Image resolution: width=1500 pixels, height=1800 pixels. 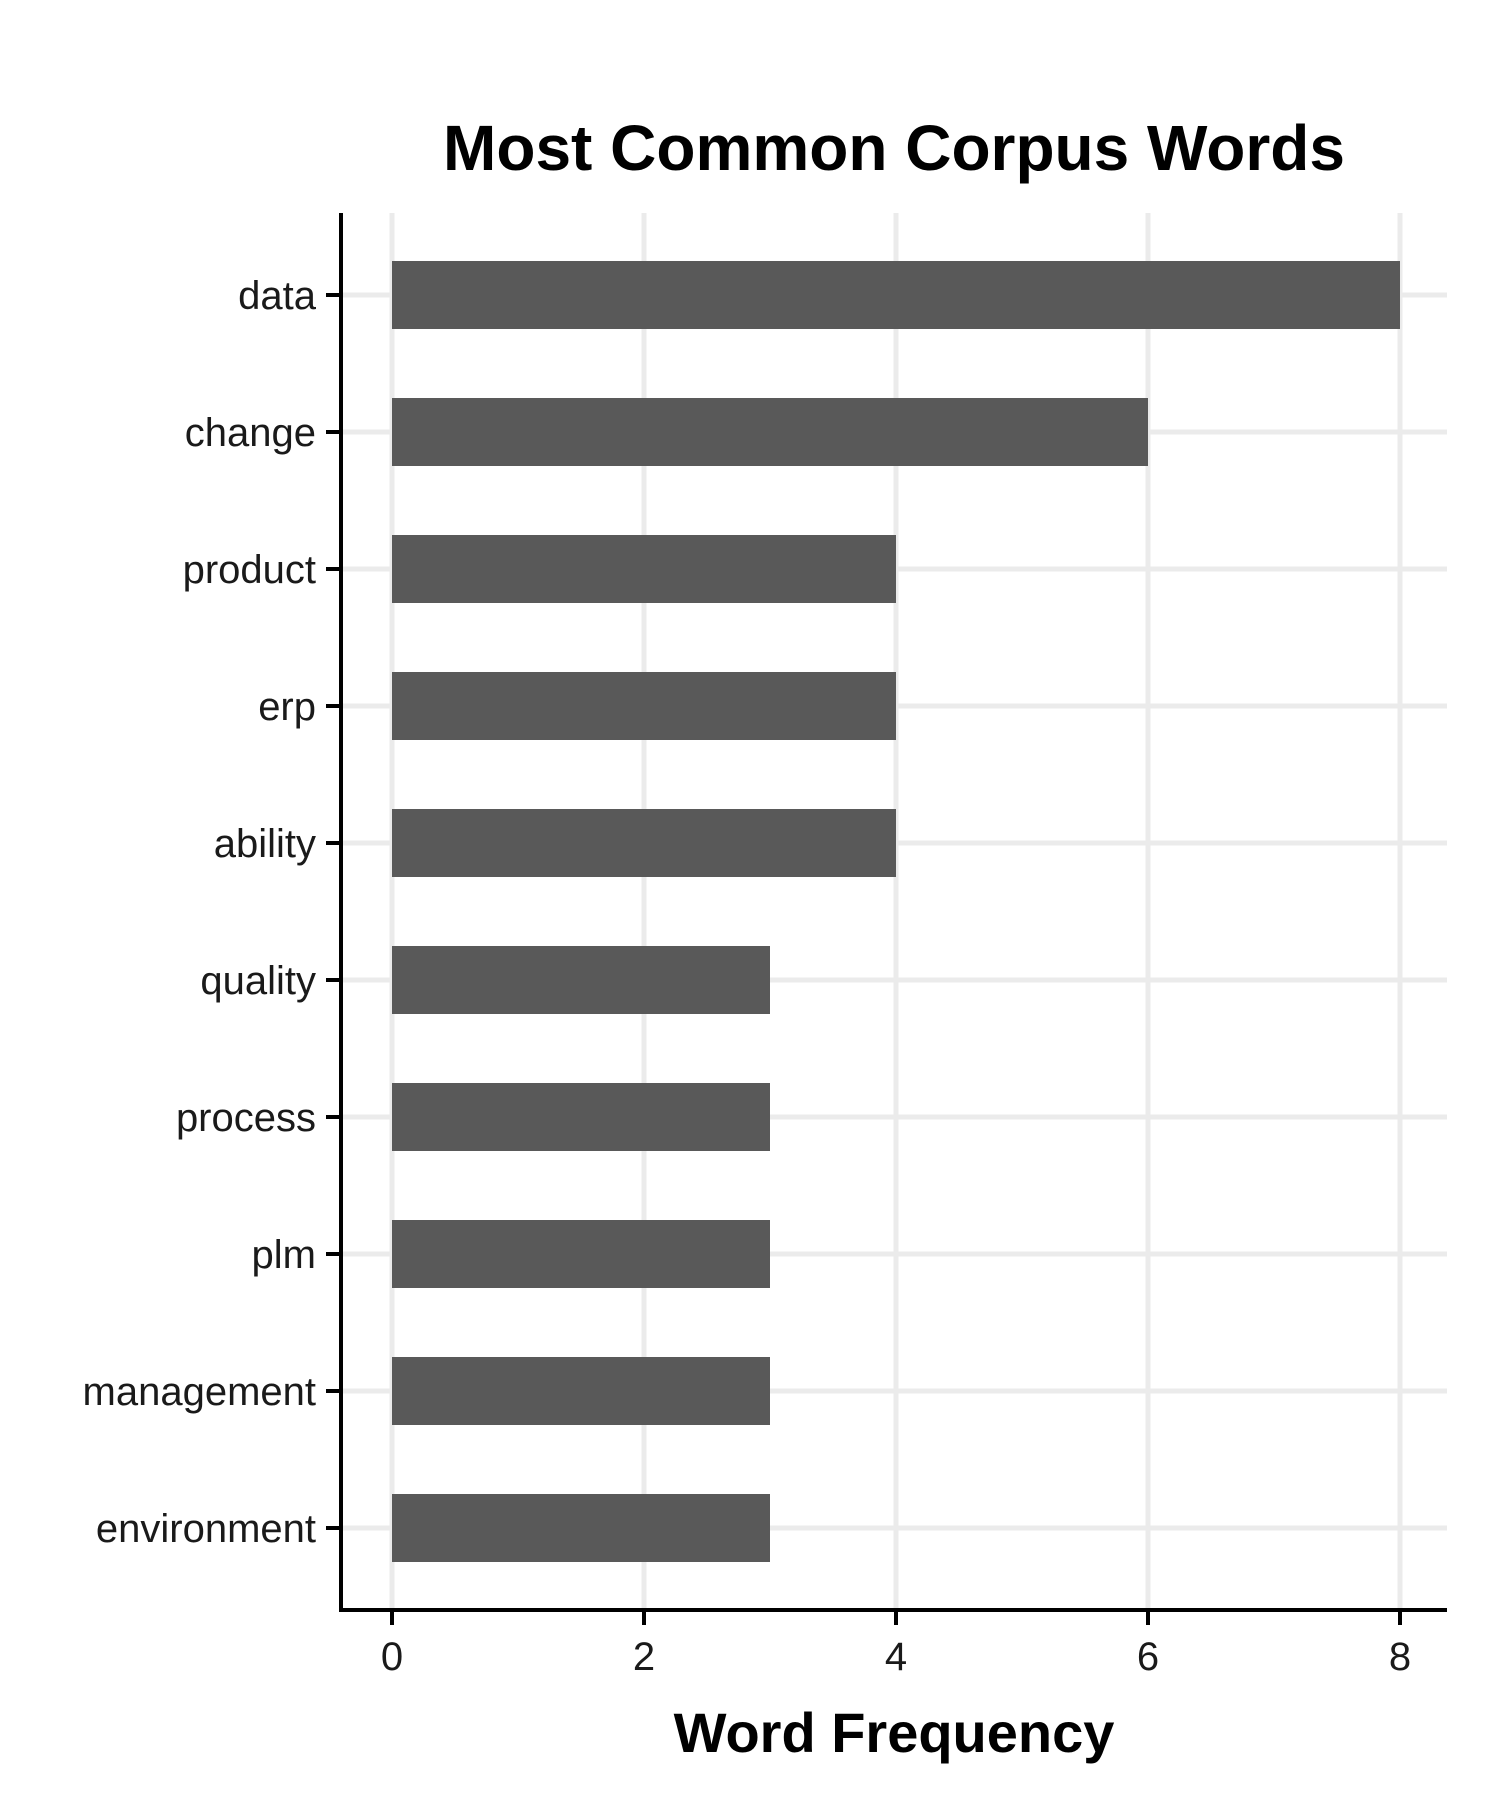 What do you see at coordinates (581, 1254) in the screenshot?
I see `bar-plm` at bounding box center [581, 1254].